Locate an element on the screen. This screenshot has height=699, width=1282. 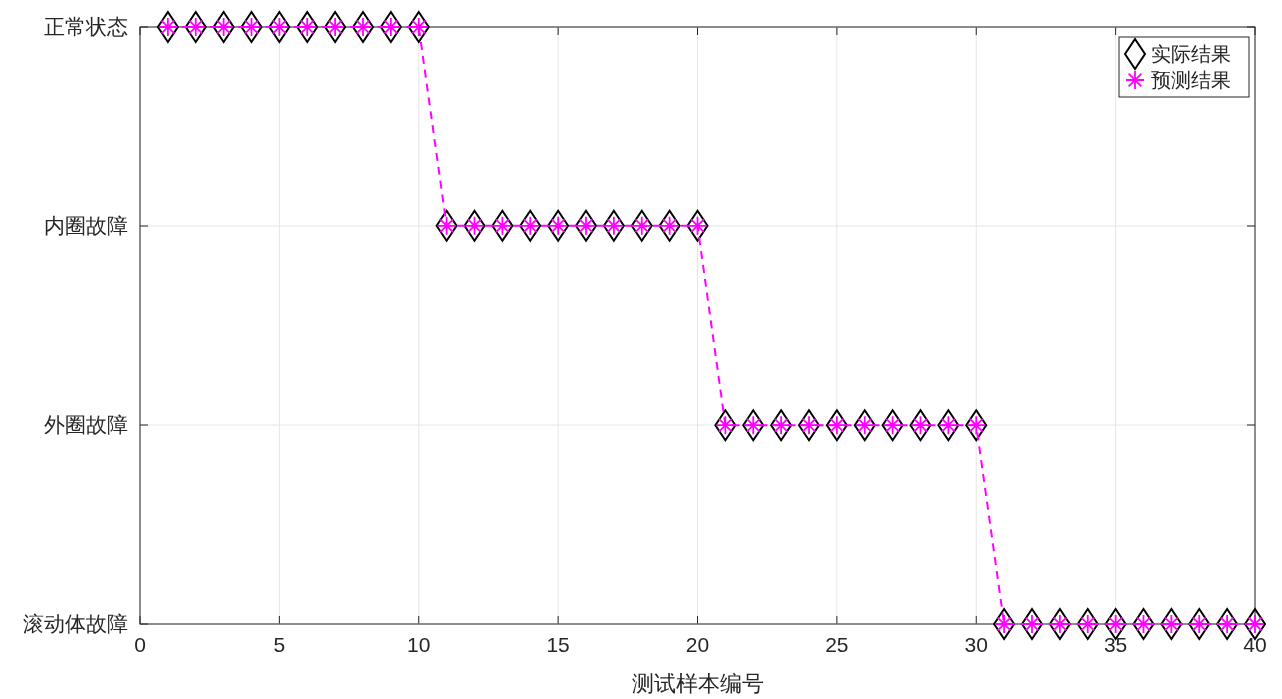
x-tick-label: 35 is located at coordinates (1115, 644).